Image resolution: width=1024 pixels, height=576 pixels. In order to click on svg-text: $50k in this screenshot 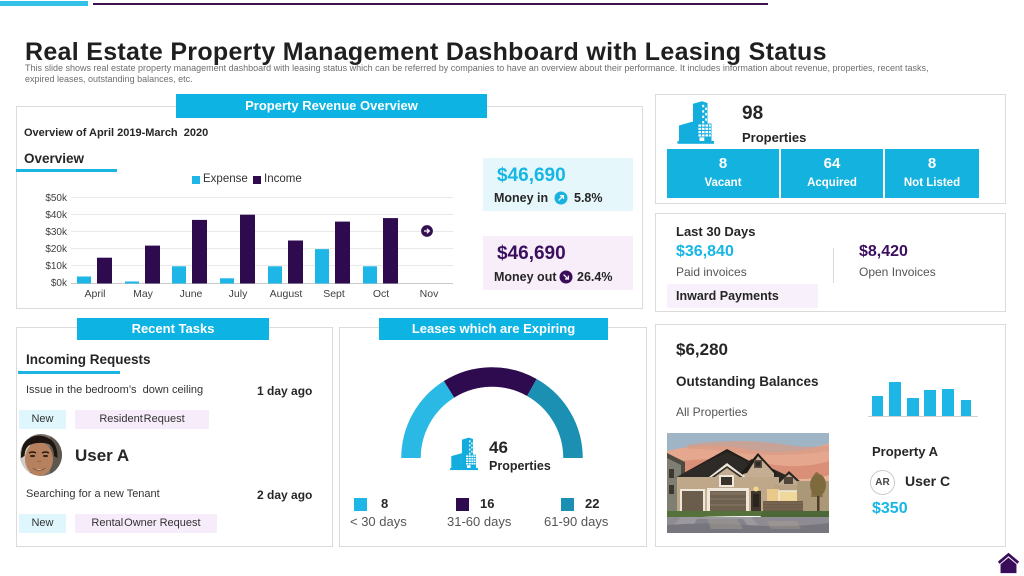, I will do `click(56, 198)`.